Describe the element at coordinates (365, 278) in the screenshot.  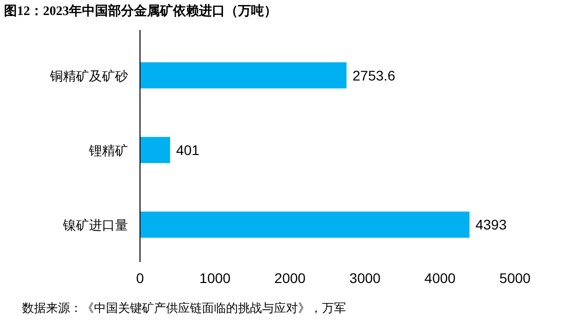
I see `x-tick-label: 3000` at that location.